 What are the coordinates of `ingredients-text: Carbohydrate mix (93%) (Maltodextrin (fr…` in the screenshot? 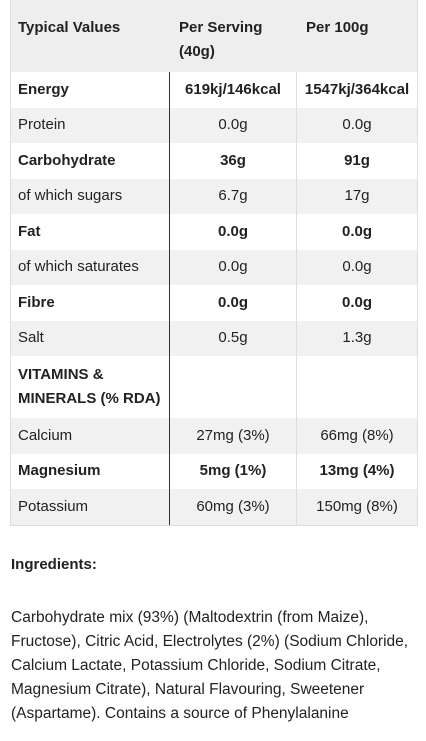 It's located at (210, 665).